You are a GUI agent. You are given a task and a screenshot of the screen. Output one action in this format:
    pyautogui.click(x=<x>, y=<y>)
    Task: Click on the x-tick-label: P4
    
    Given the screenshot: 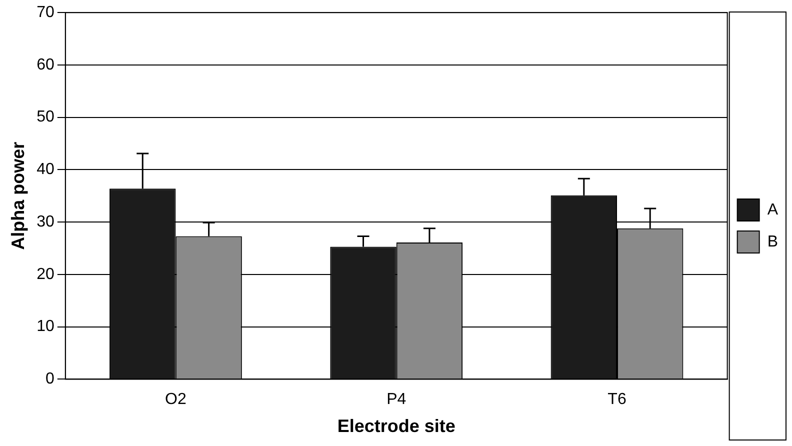 What is the action you would take?
    pyautogui.click(x=396, y=399)
    